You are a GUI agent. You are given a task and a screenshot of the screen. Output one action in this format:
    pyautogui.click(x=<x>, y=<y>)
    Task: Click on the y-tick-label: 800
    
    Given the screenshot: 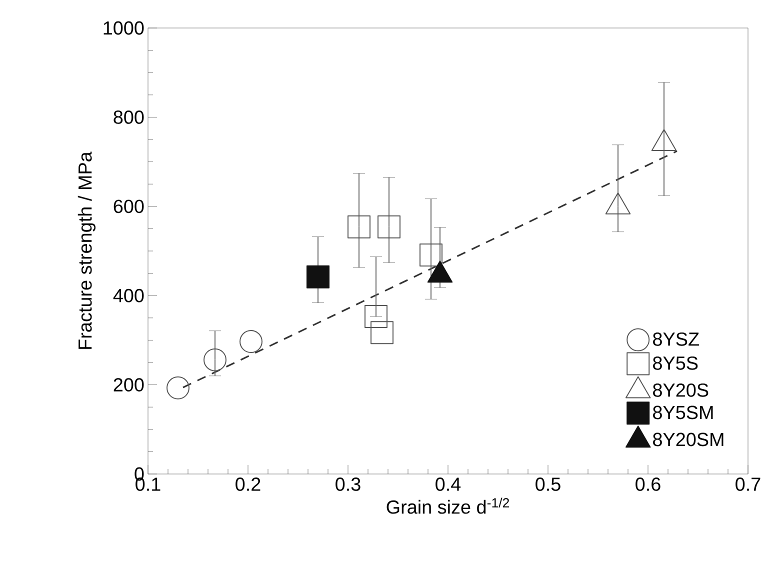 What is the action you would take?
    pyautogui.click(x=129, y=117)
    